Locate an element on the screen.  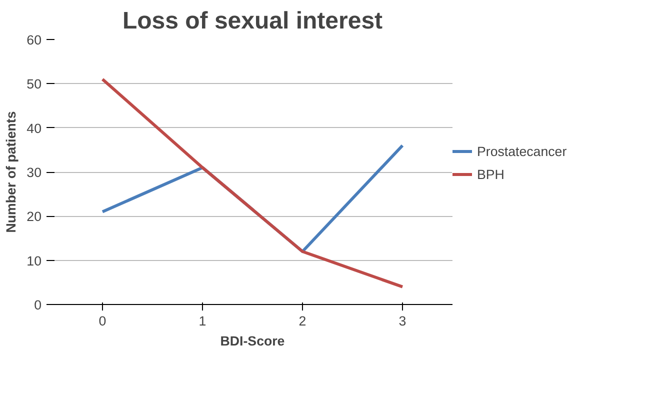
y-tick-label: 30 is located at coordinates (34, 172).